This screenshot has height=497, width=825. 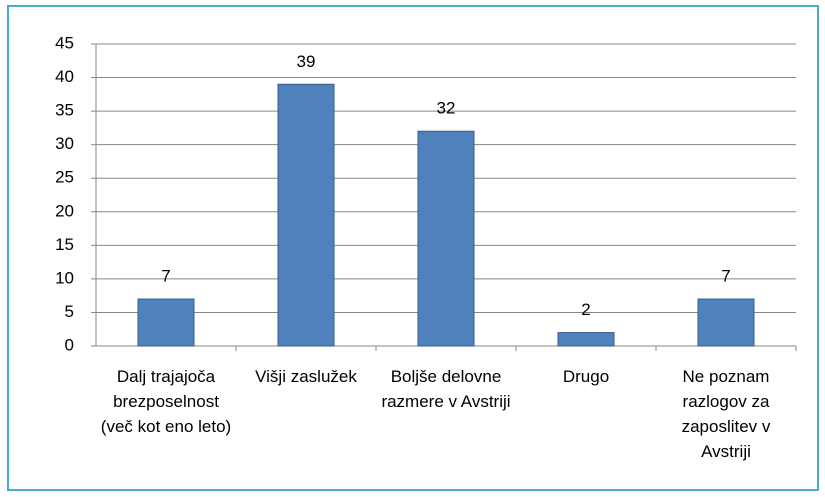 What do you see at coordinates (585, 309) in the screenshot?
I see `data-label: 2` at bounding box center [585, 309].